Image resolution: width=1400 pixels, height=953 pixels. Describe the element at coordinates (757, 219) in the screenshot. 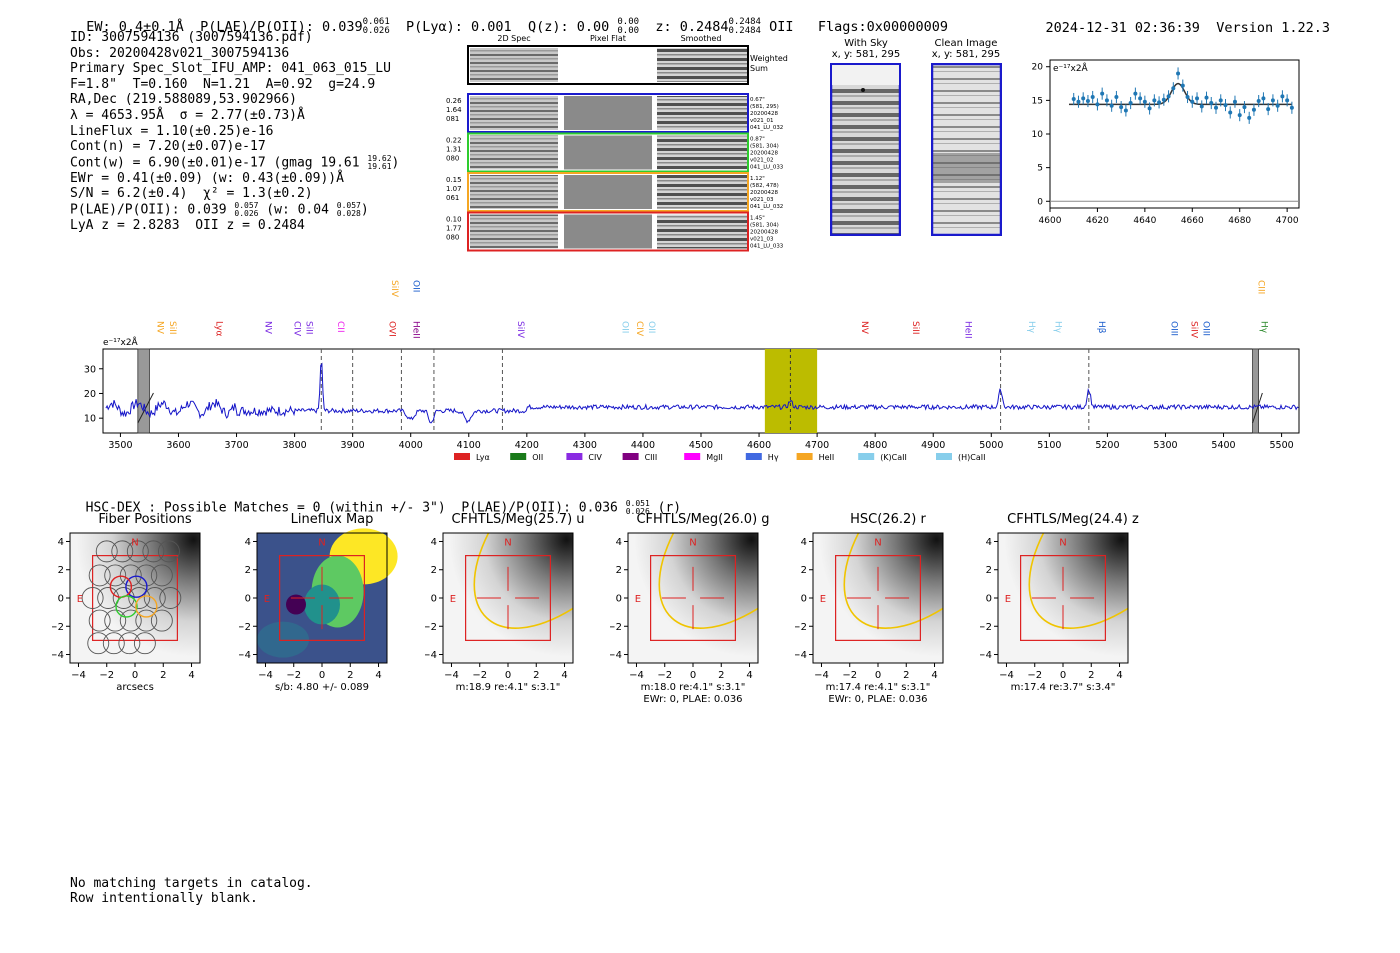

I see `spec2d-row-right-label: 1.45"` at that location.